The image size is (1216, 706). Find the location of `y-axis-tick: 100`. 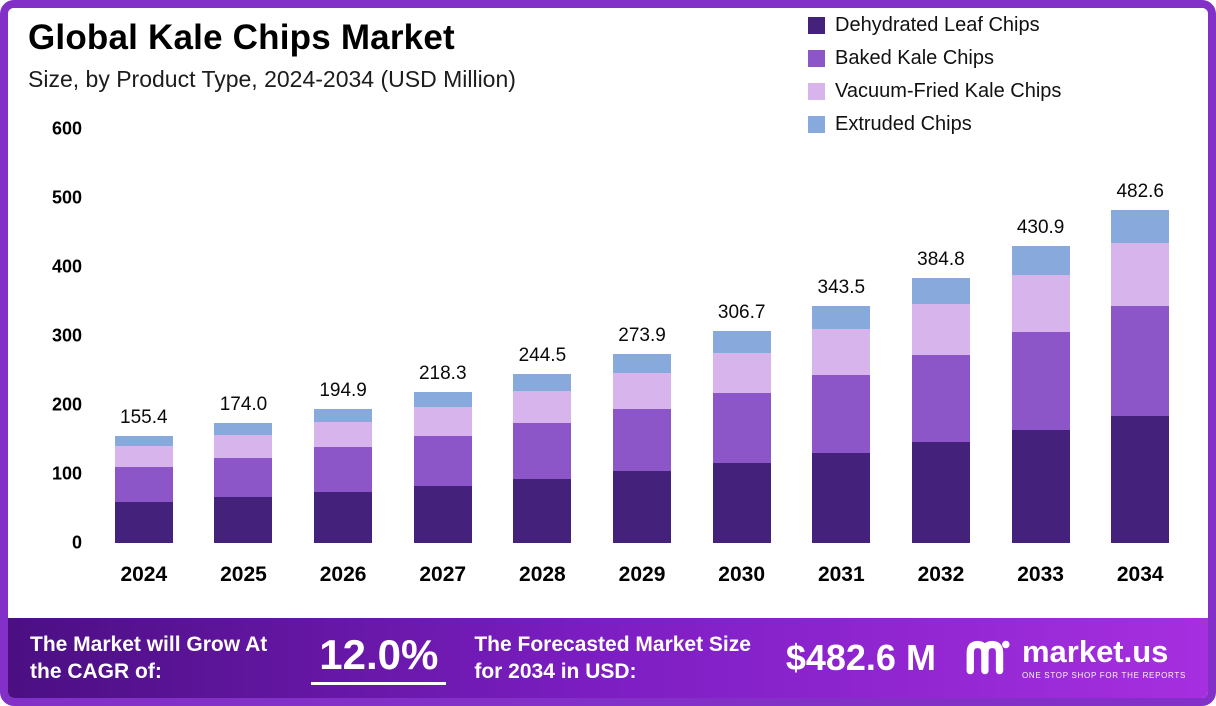

y-axis-tick: 100 is located at coordinates (66, 473).